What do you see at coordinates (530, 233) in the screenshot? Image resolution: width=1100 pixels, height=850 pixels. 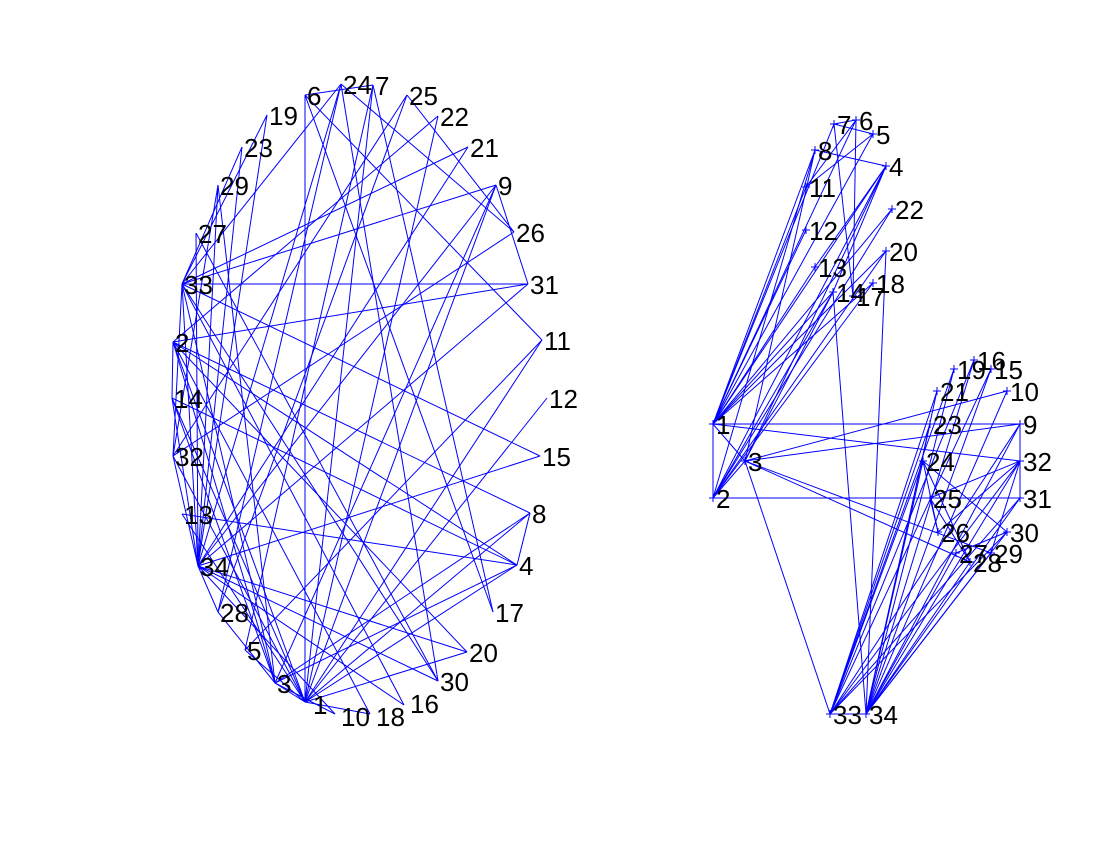 I see `circular-node-label-26: 26` at bounding box center [530, 233].